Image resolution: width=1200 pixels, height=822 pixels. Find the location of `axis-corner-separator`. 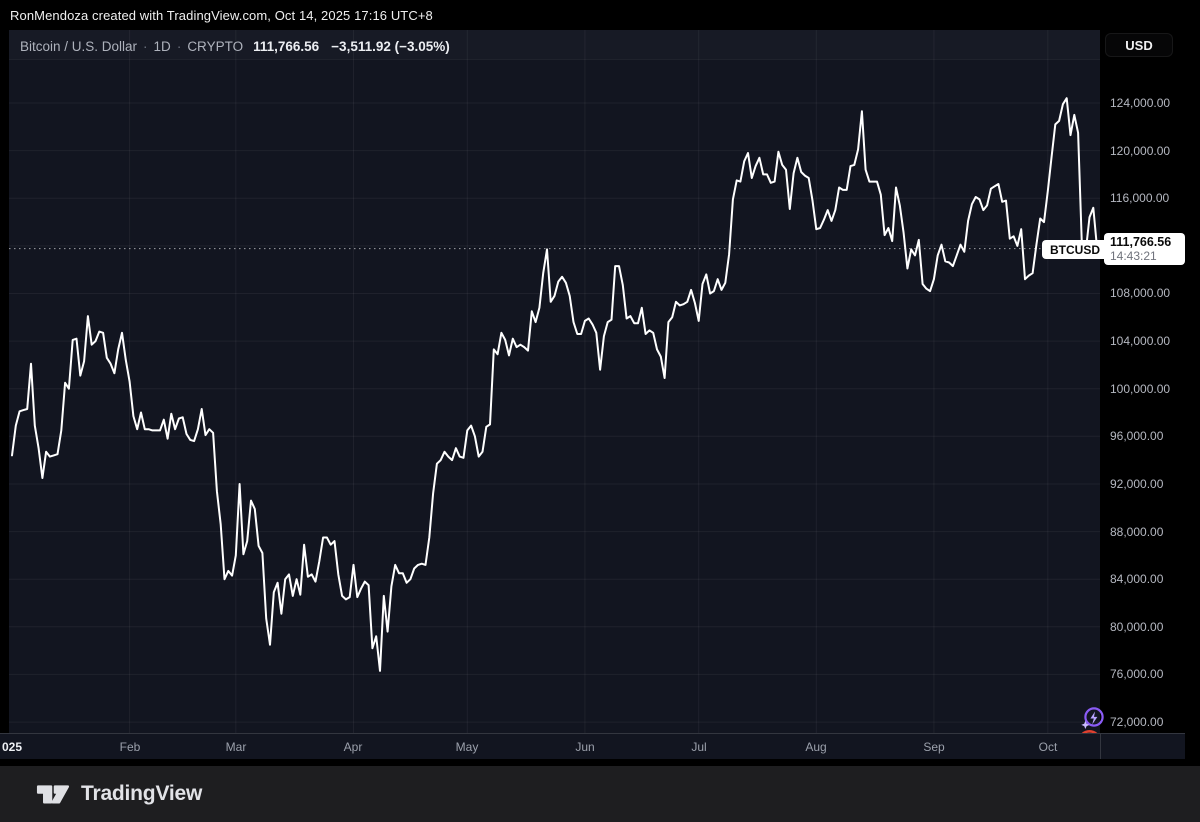

axis-corner-separator is located at coordinates (1100, 747).